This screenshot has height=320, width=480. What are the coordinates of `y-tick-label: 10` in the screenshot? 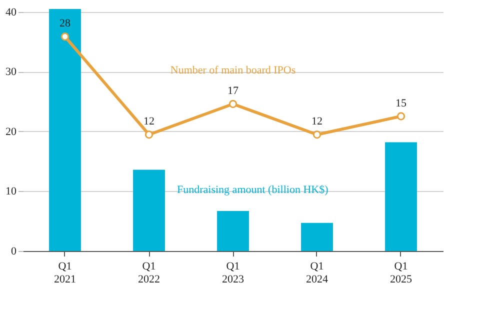 It's located at (11, 192).